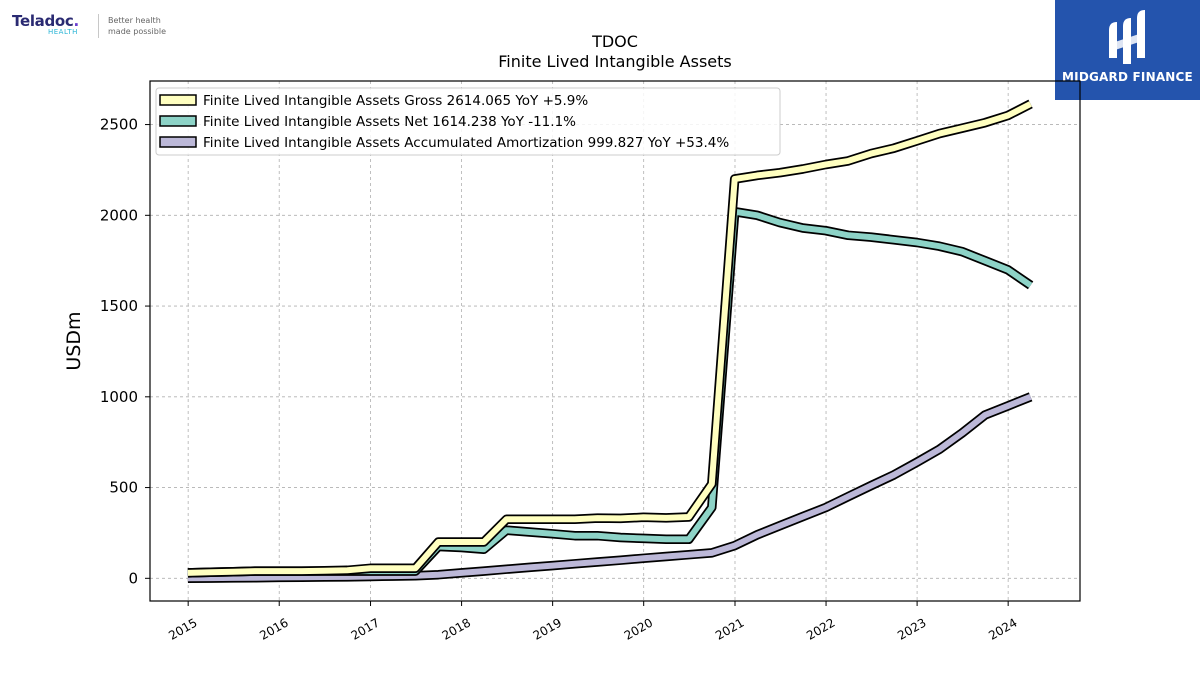 Image resolution: width=1200 pixels, height=675 pixels. What do you see at coordinates (1002, 628) in the screenshot?
I see `x-tick-label: 2024` at bounding box center [1002, 628].